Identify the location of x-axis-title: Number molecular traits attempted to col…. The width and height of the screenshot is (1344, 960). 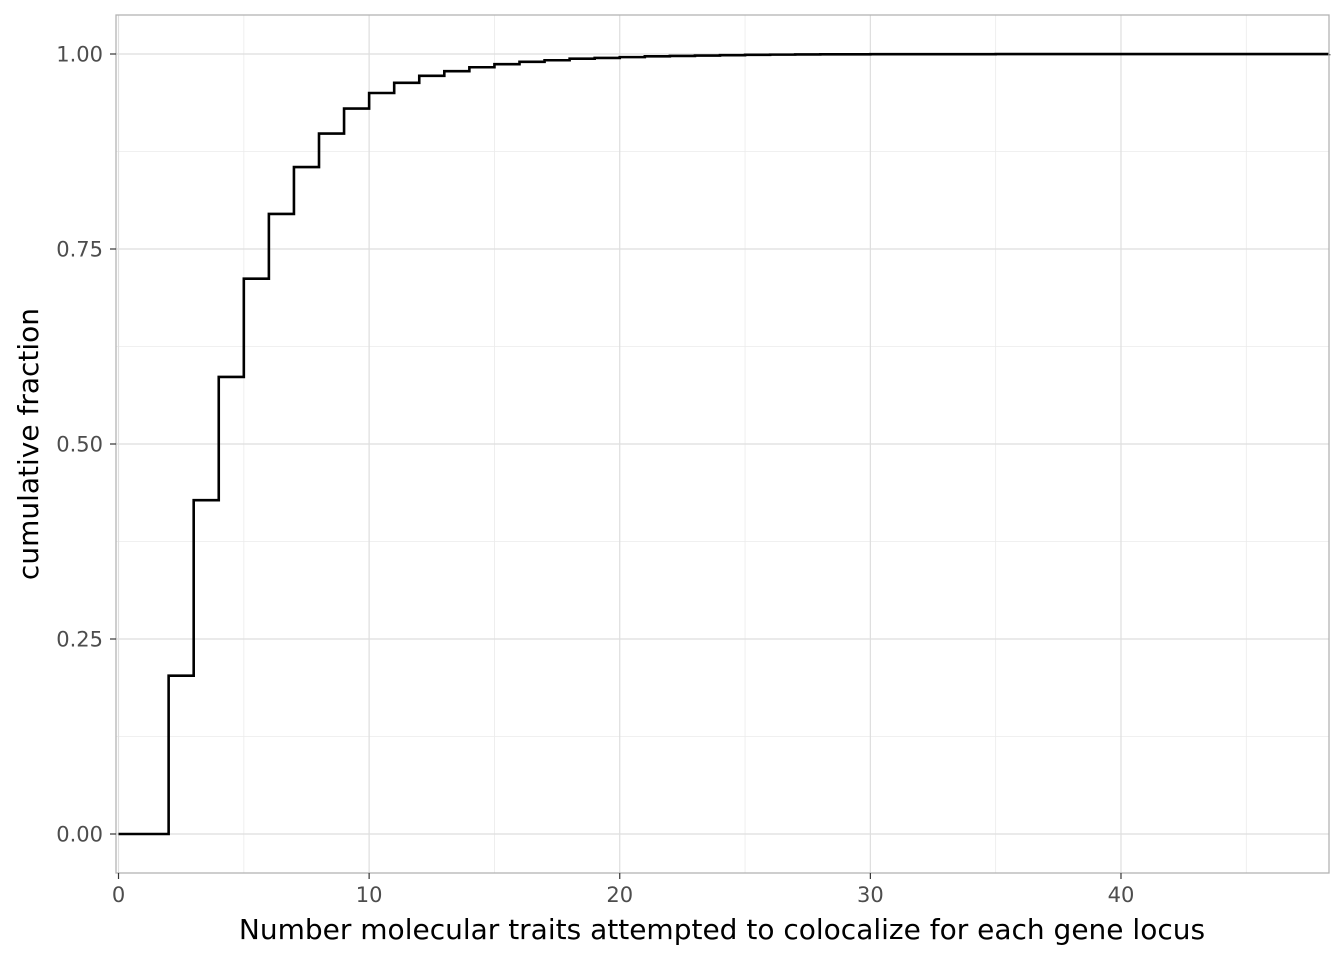
(722, 929).